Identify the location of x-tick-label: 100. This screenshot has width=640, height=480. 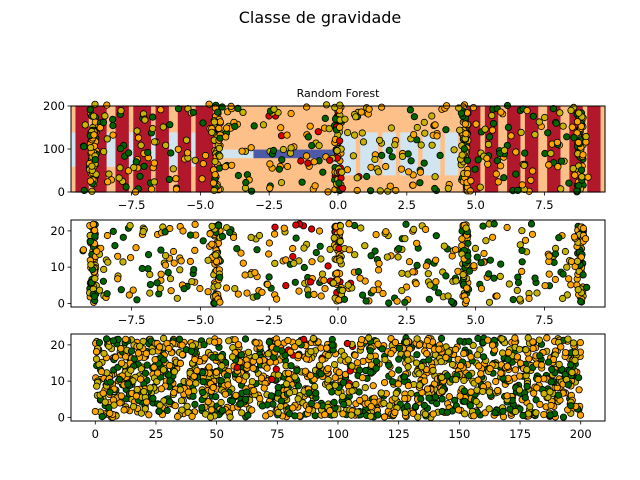
(338, 434).